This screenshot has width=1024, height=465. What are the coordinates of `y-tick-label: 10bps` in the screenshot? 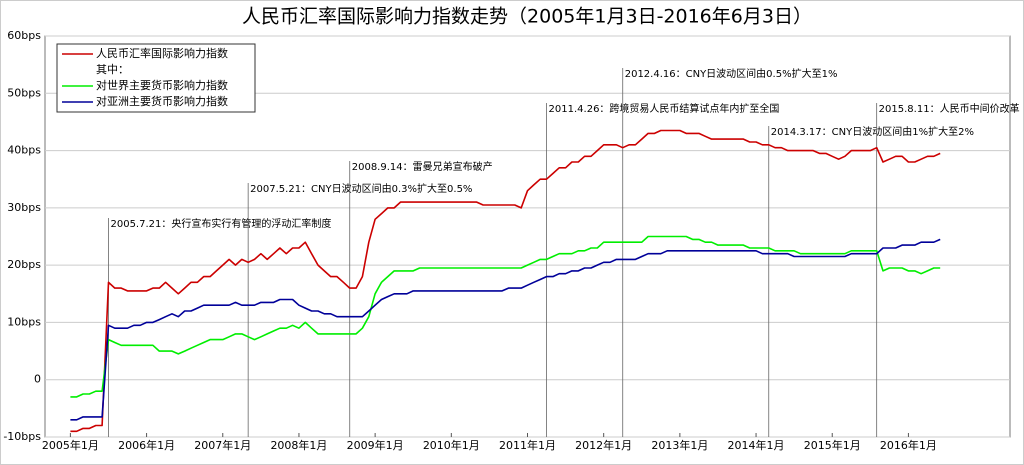 It's located at (24, 321).